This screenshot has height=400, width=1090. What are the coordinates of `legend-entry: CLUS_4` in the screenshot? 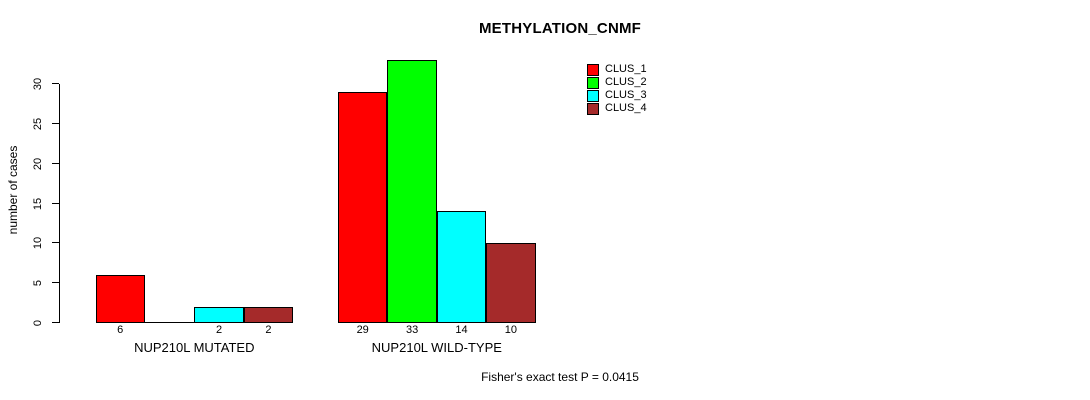 It's located at (617, 108).